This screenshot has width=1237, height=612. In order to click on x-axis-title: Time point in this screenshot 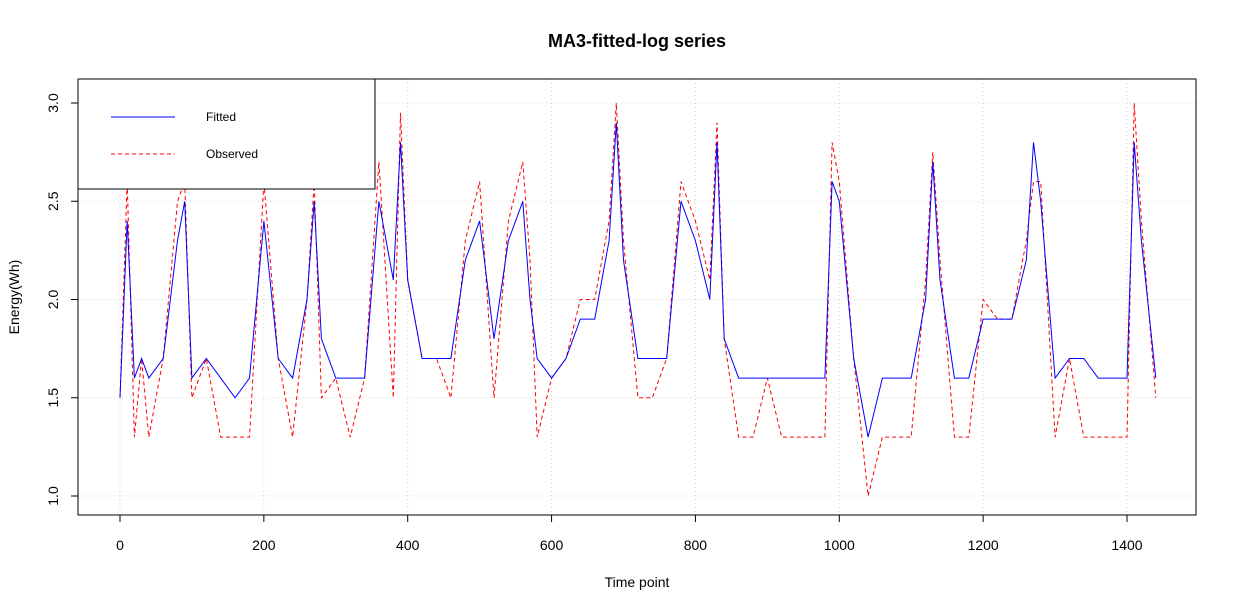, I will do `click(637, 582)`.